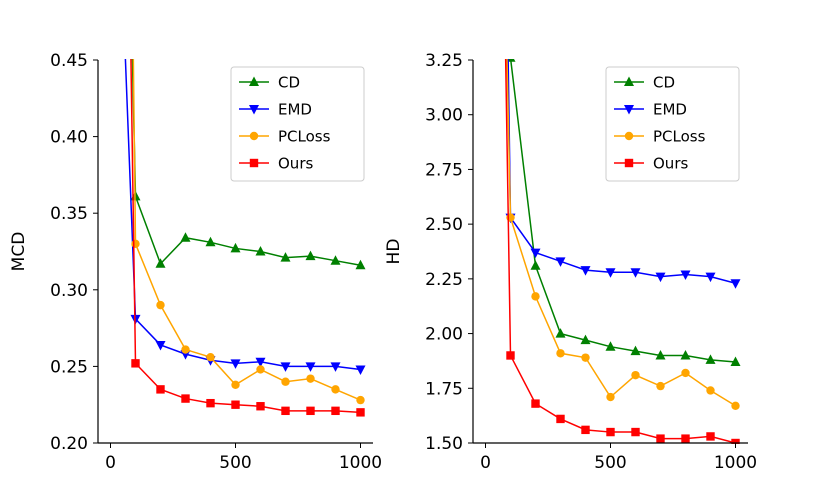 The image size is (830, 498). I want to click on legend-item-emd: EMD, so click(650, 110).